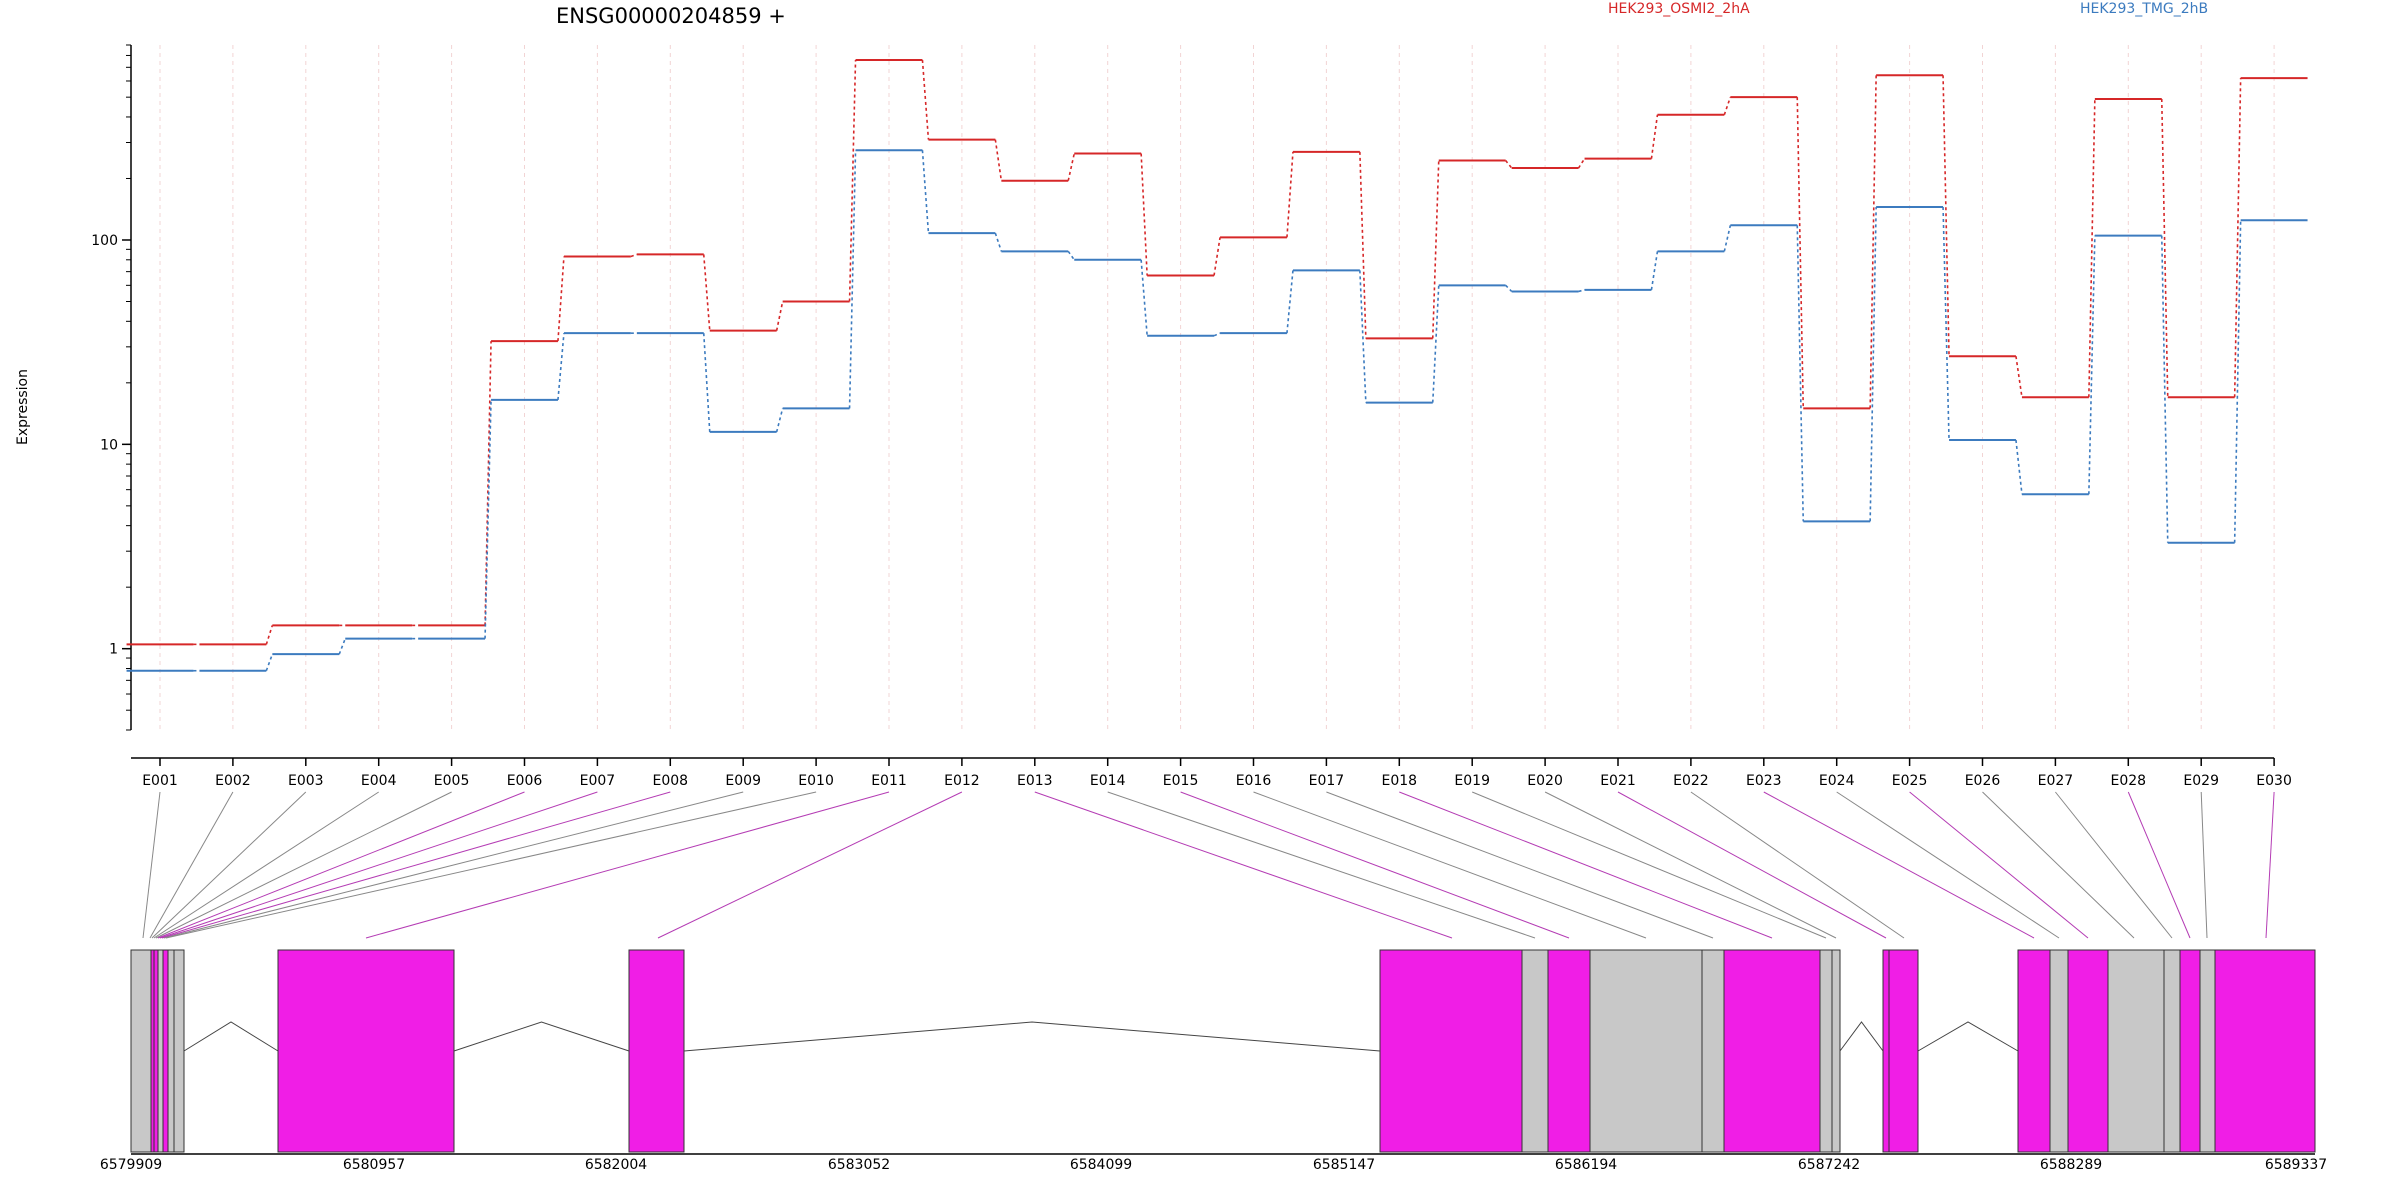  I want to click on genomic-tick-label: 6582004, so click(616, 1165).